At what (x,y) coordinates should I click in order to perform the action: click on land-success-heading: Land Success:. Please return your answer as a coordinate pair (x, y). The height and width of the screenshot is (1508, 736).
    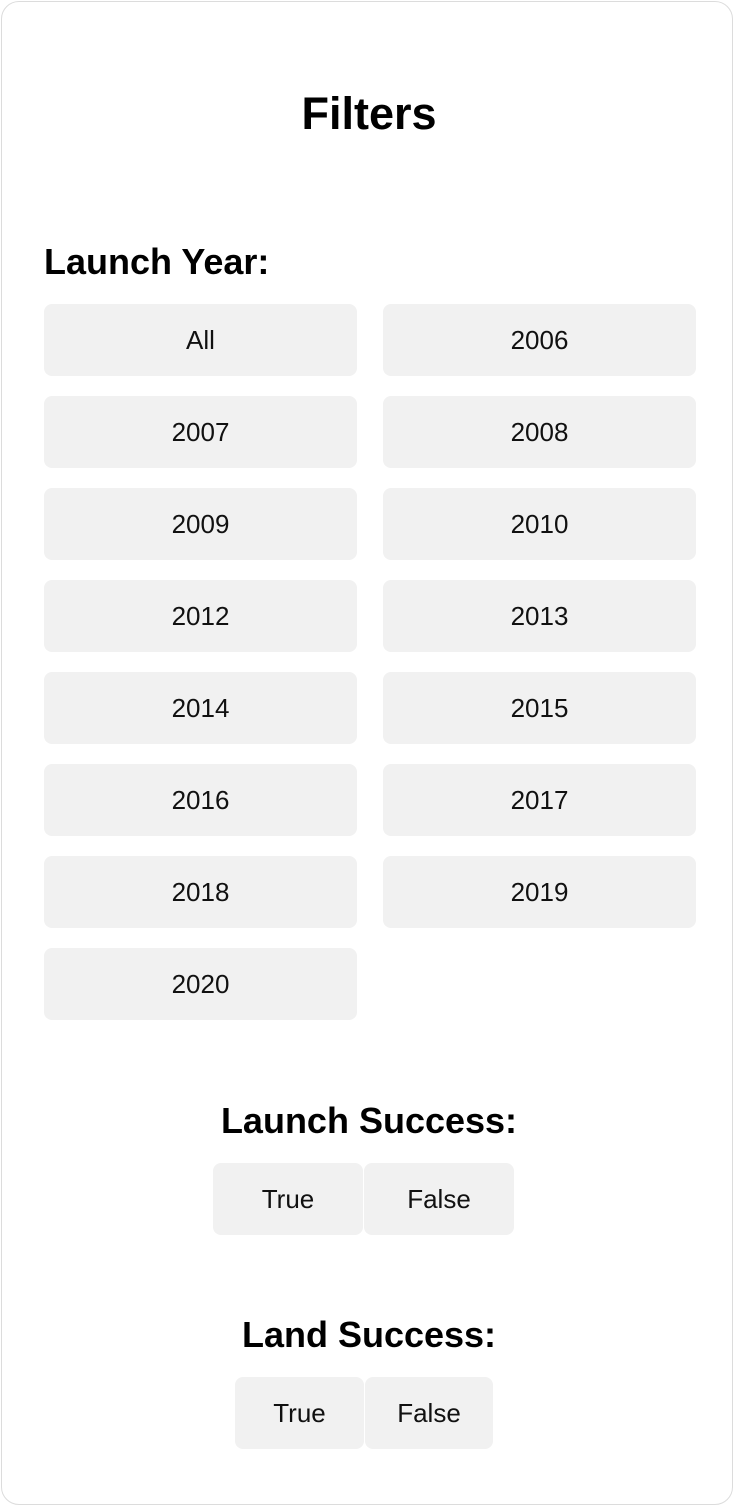
    Looking at the image, I should click on (369, 1334).